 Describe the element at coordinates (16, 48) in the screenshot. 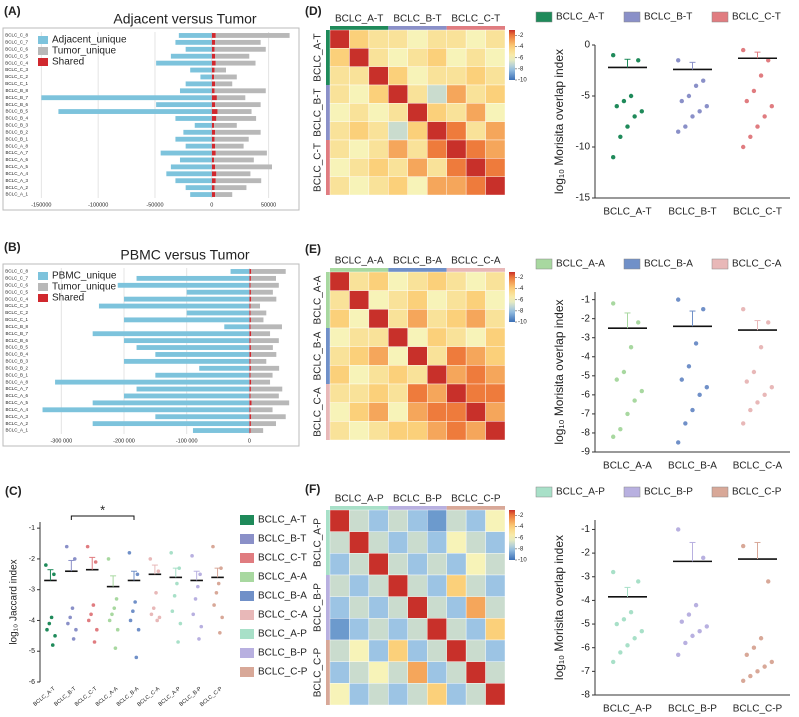

I see `y-tick-label: BCLC_C_6` at that location.